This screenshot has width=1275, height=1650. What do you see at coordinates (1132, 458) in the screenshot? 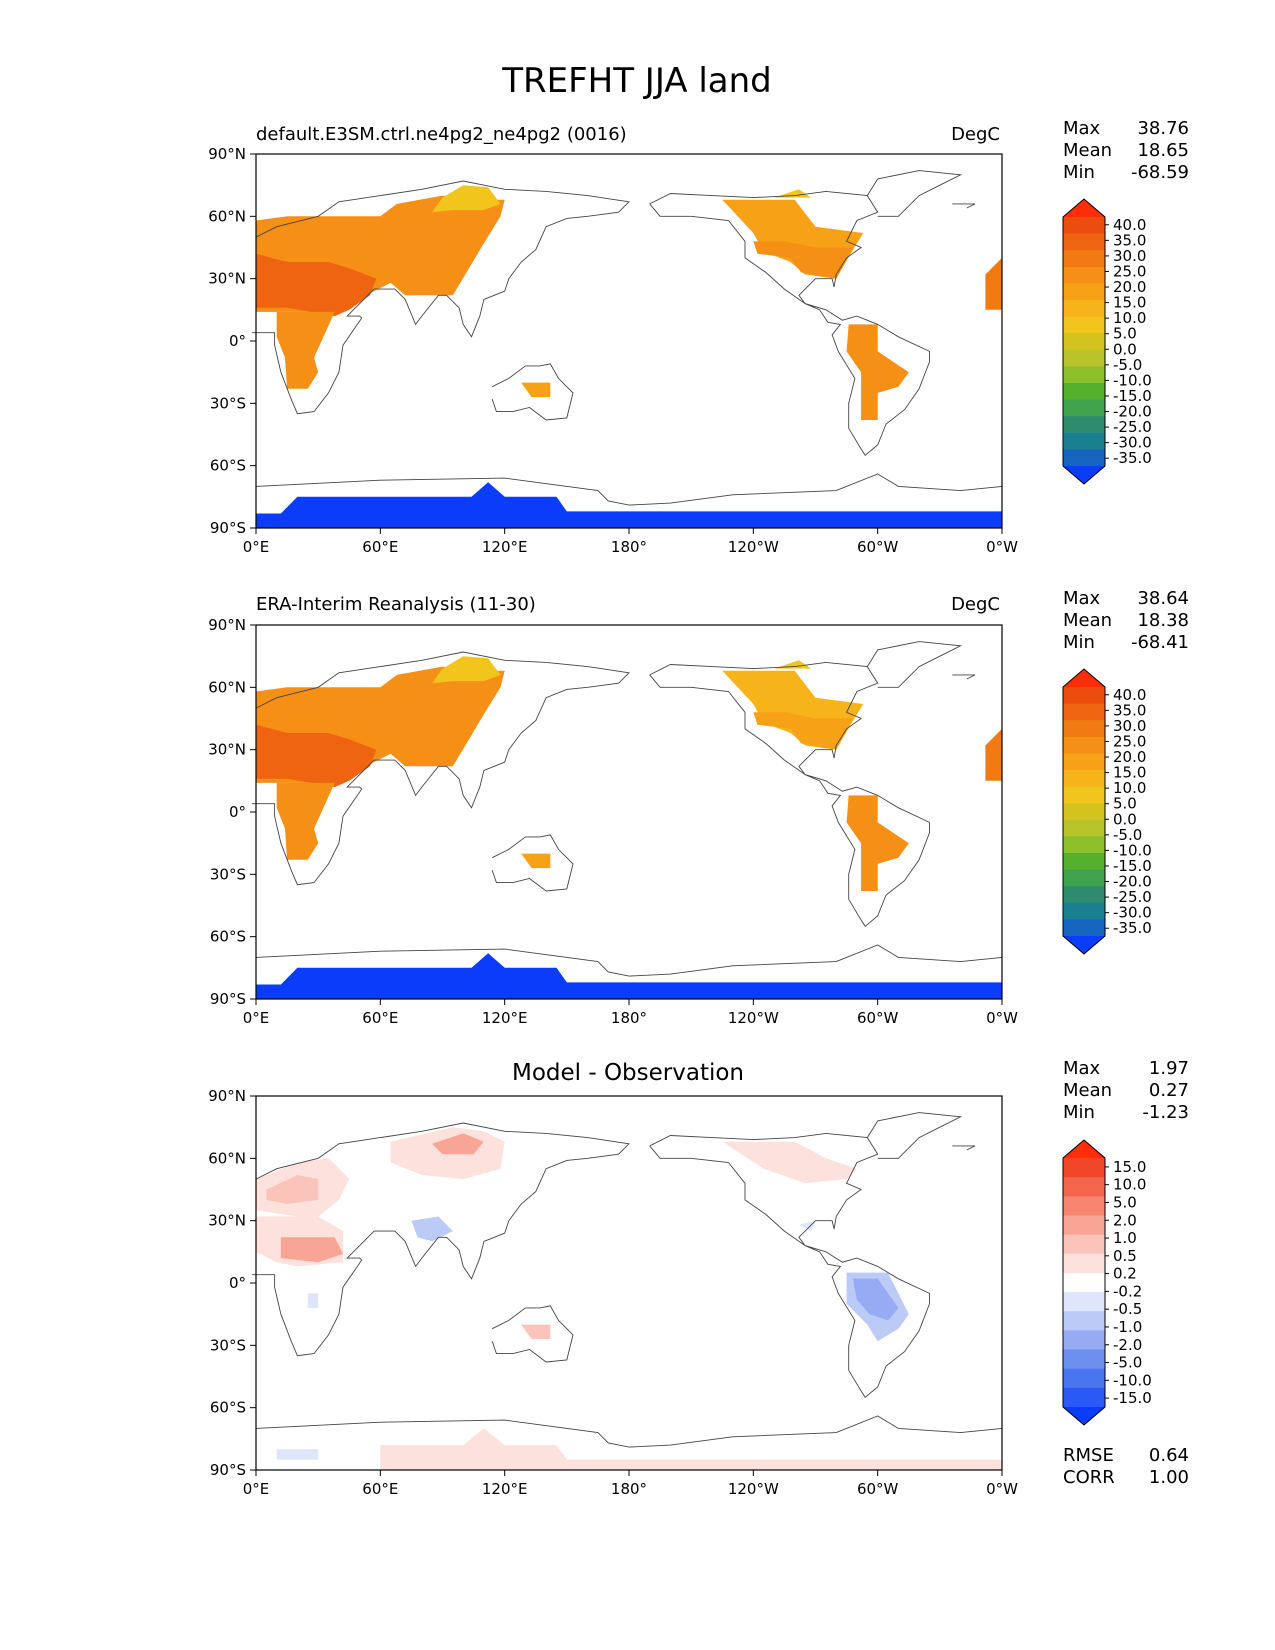
I see `colorbar-tick-label: -35.0` at bounding box center [1132, 458].